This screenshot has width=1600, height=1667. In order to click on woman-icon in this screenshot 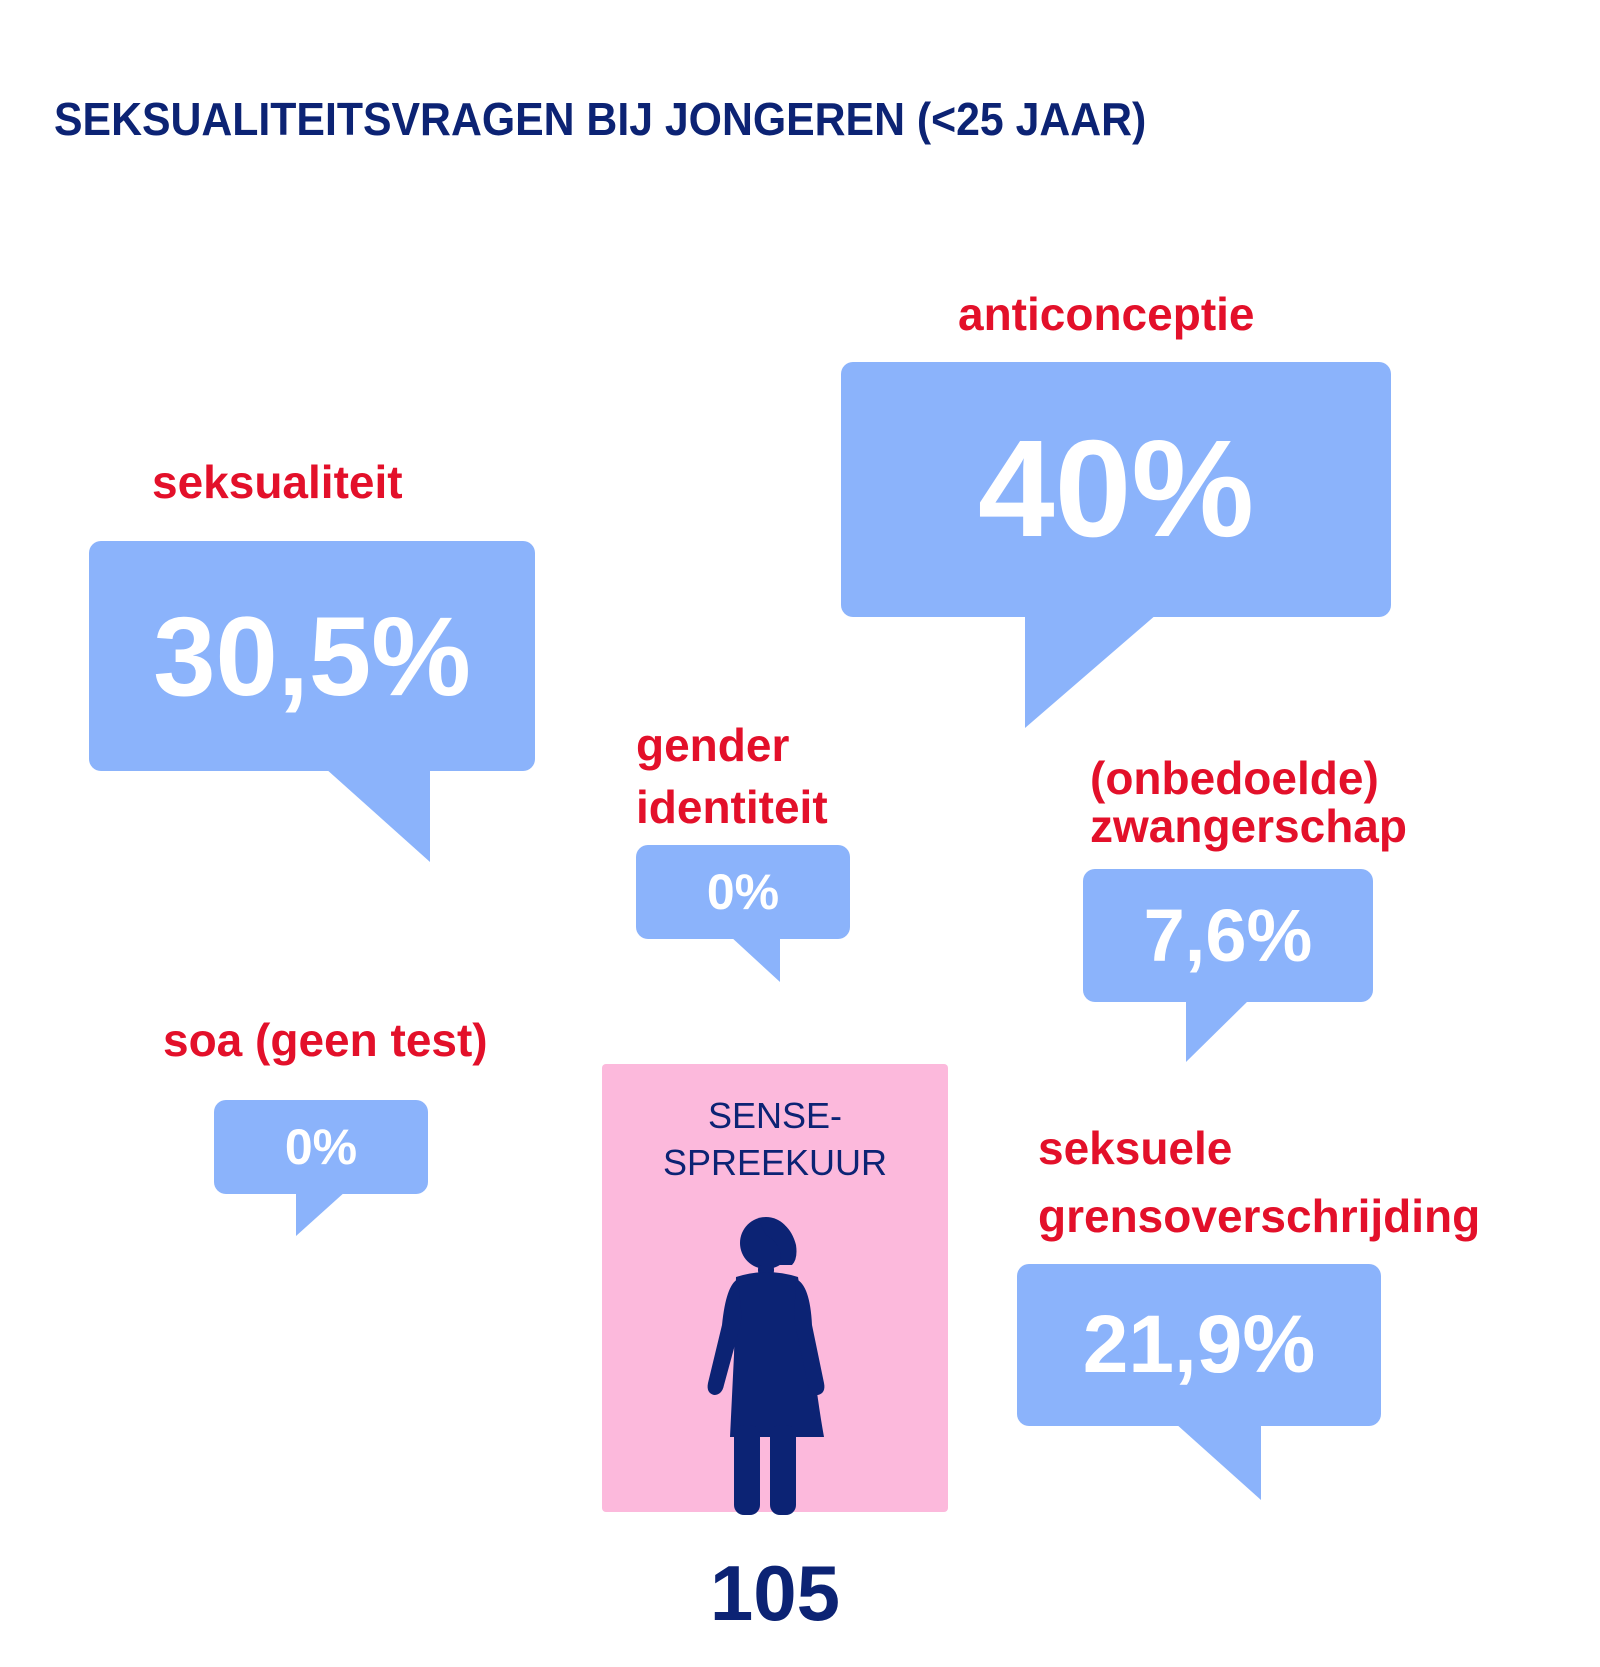, I will do `click(766, 1366)`.